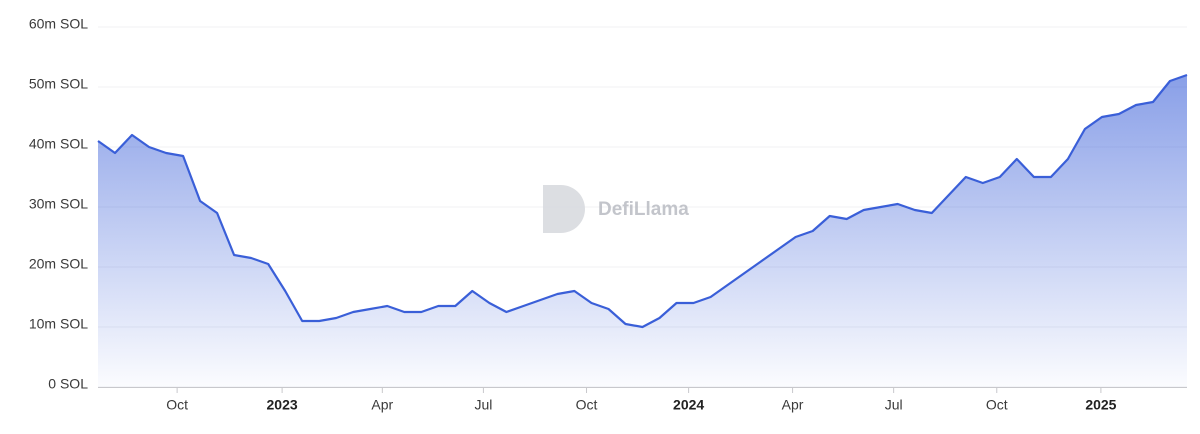 This screenshot has width=1200, height=434. Describe the element at coordinates (564, 209) in the screenshot. I see `watermark-logo` at that location.